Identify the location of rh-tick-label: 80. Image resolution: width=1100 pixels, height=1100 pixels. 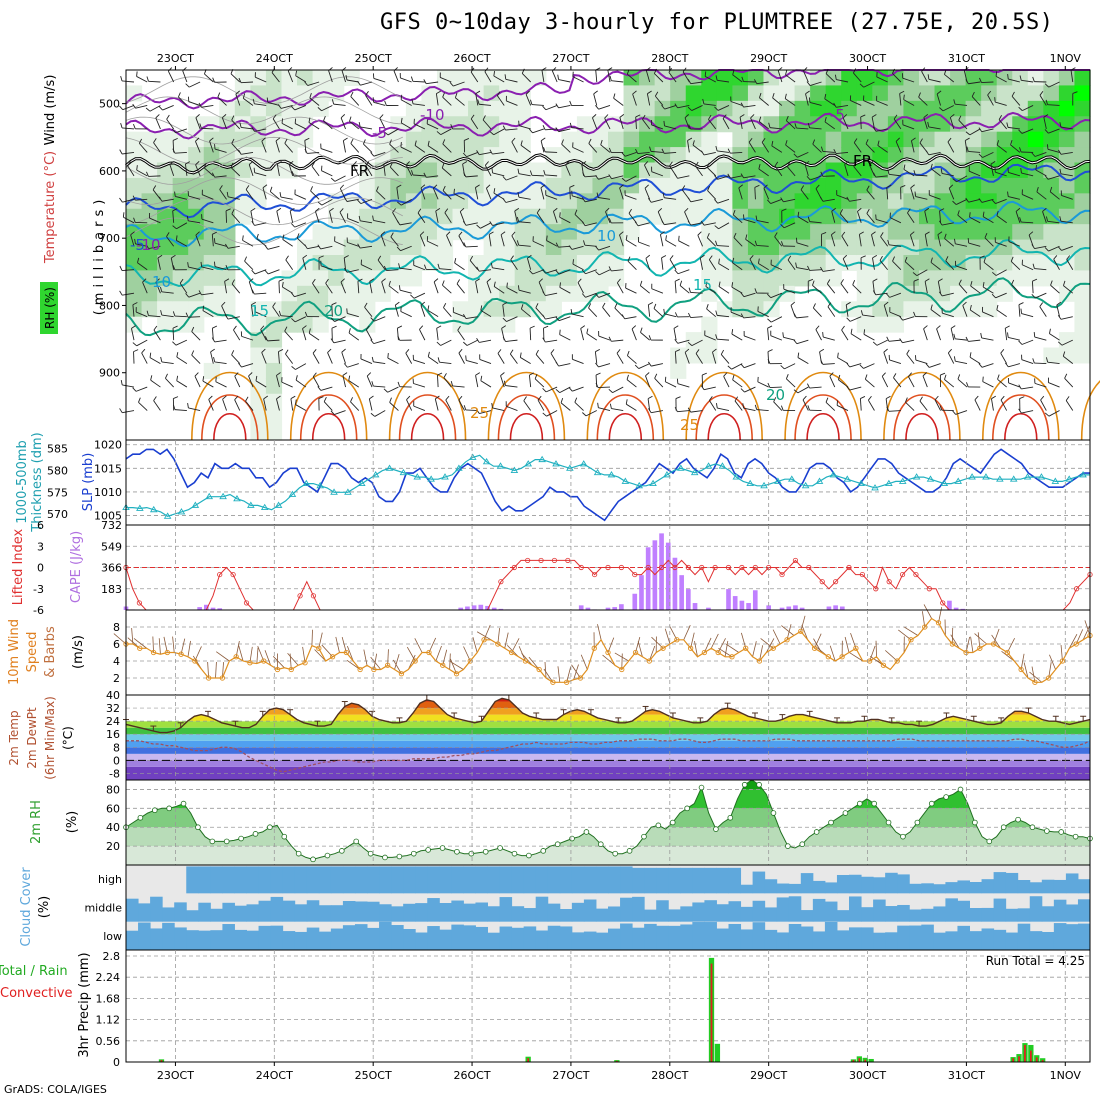
(113, 789).